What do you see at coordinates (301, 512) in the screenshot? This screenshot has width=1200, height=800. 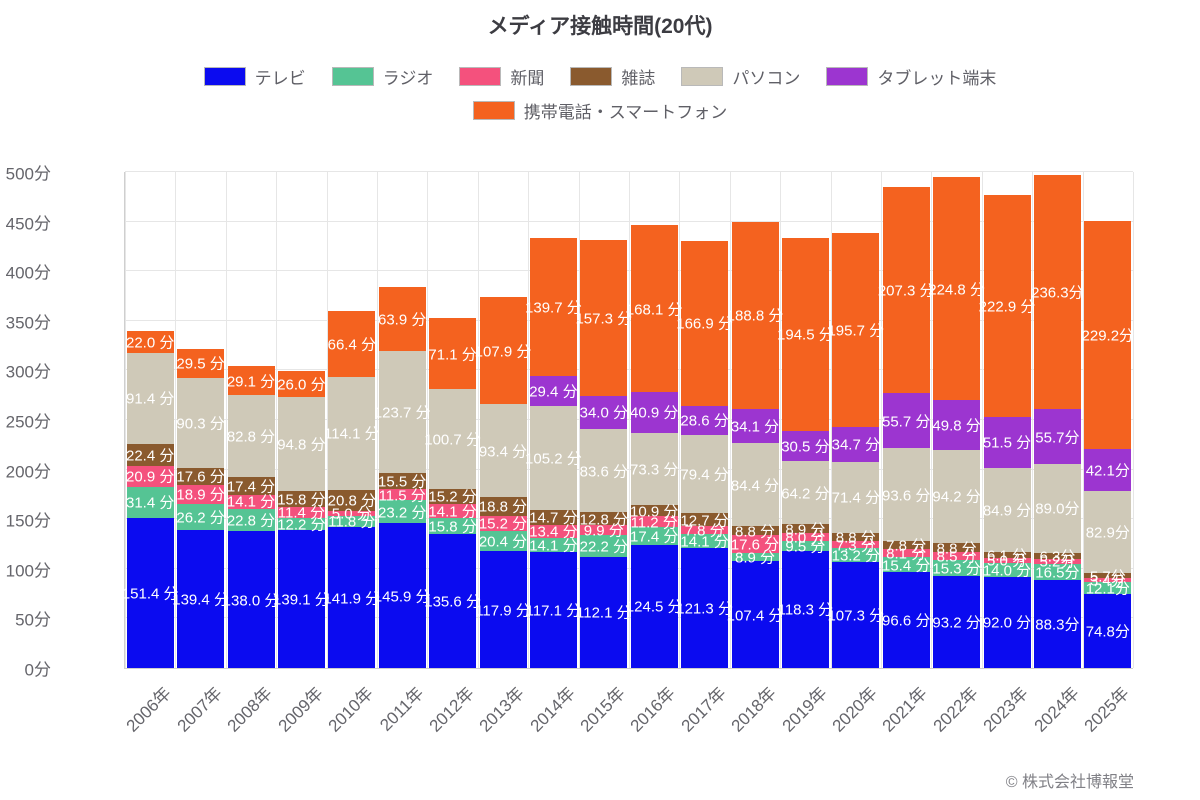 I see `bar-segment-新聞-2009年` at bounding box center [301, 512].